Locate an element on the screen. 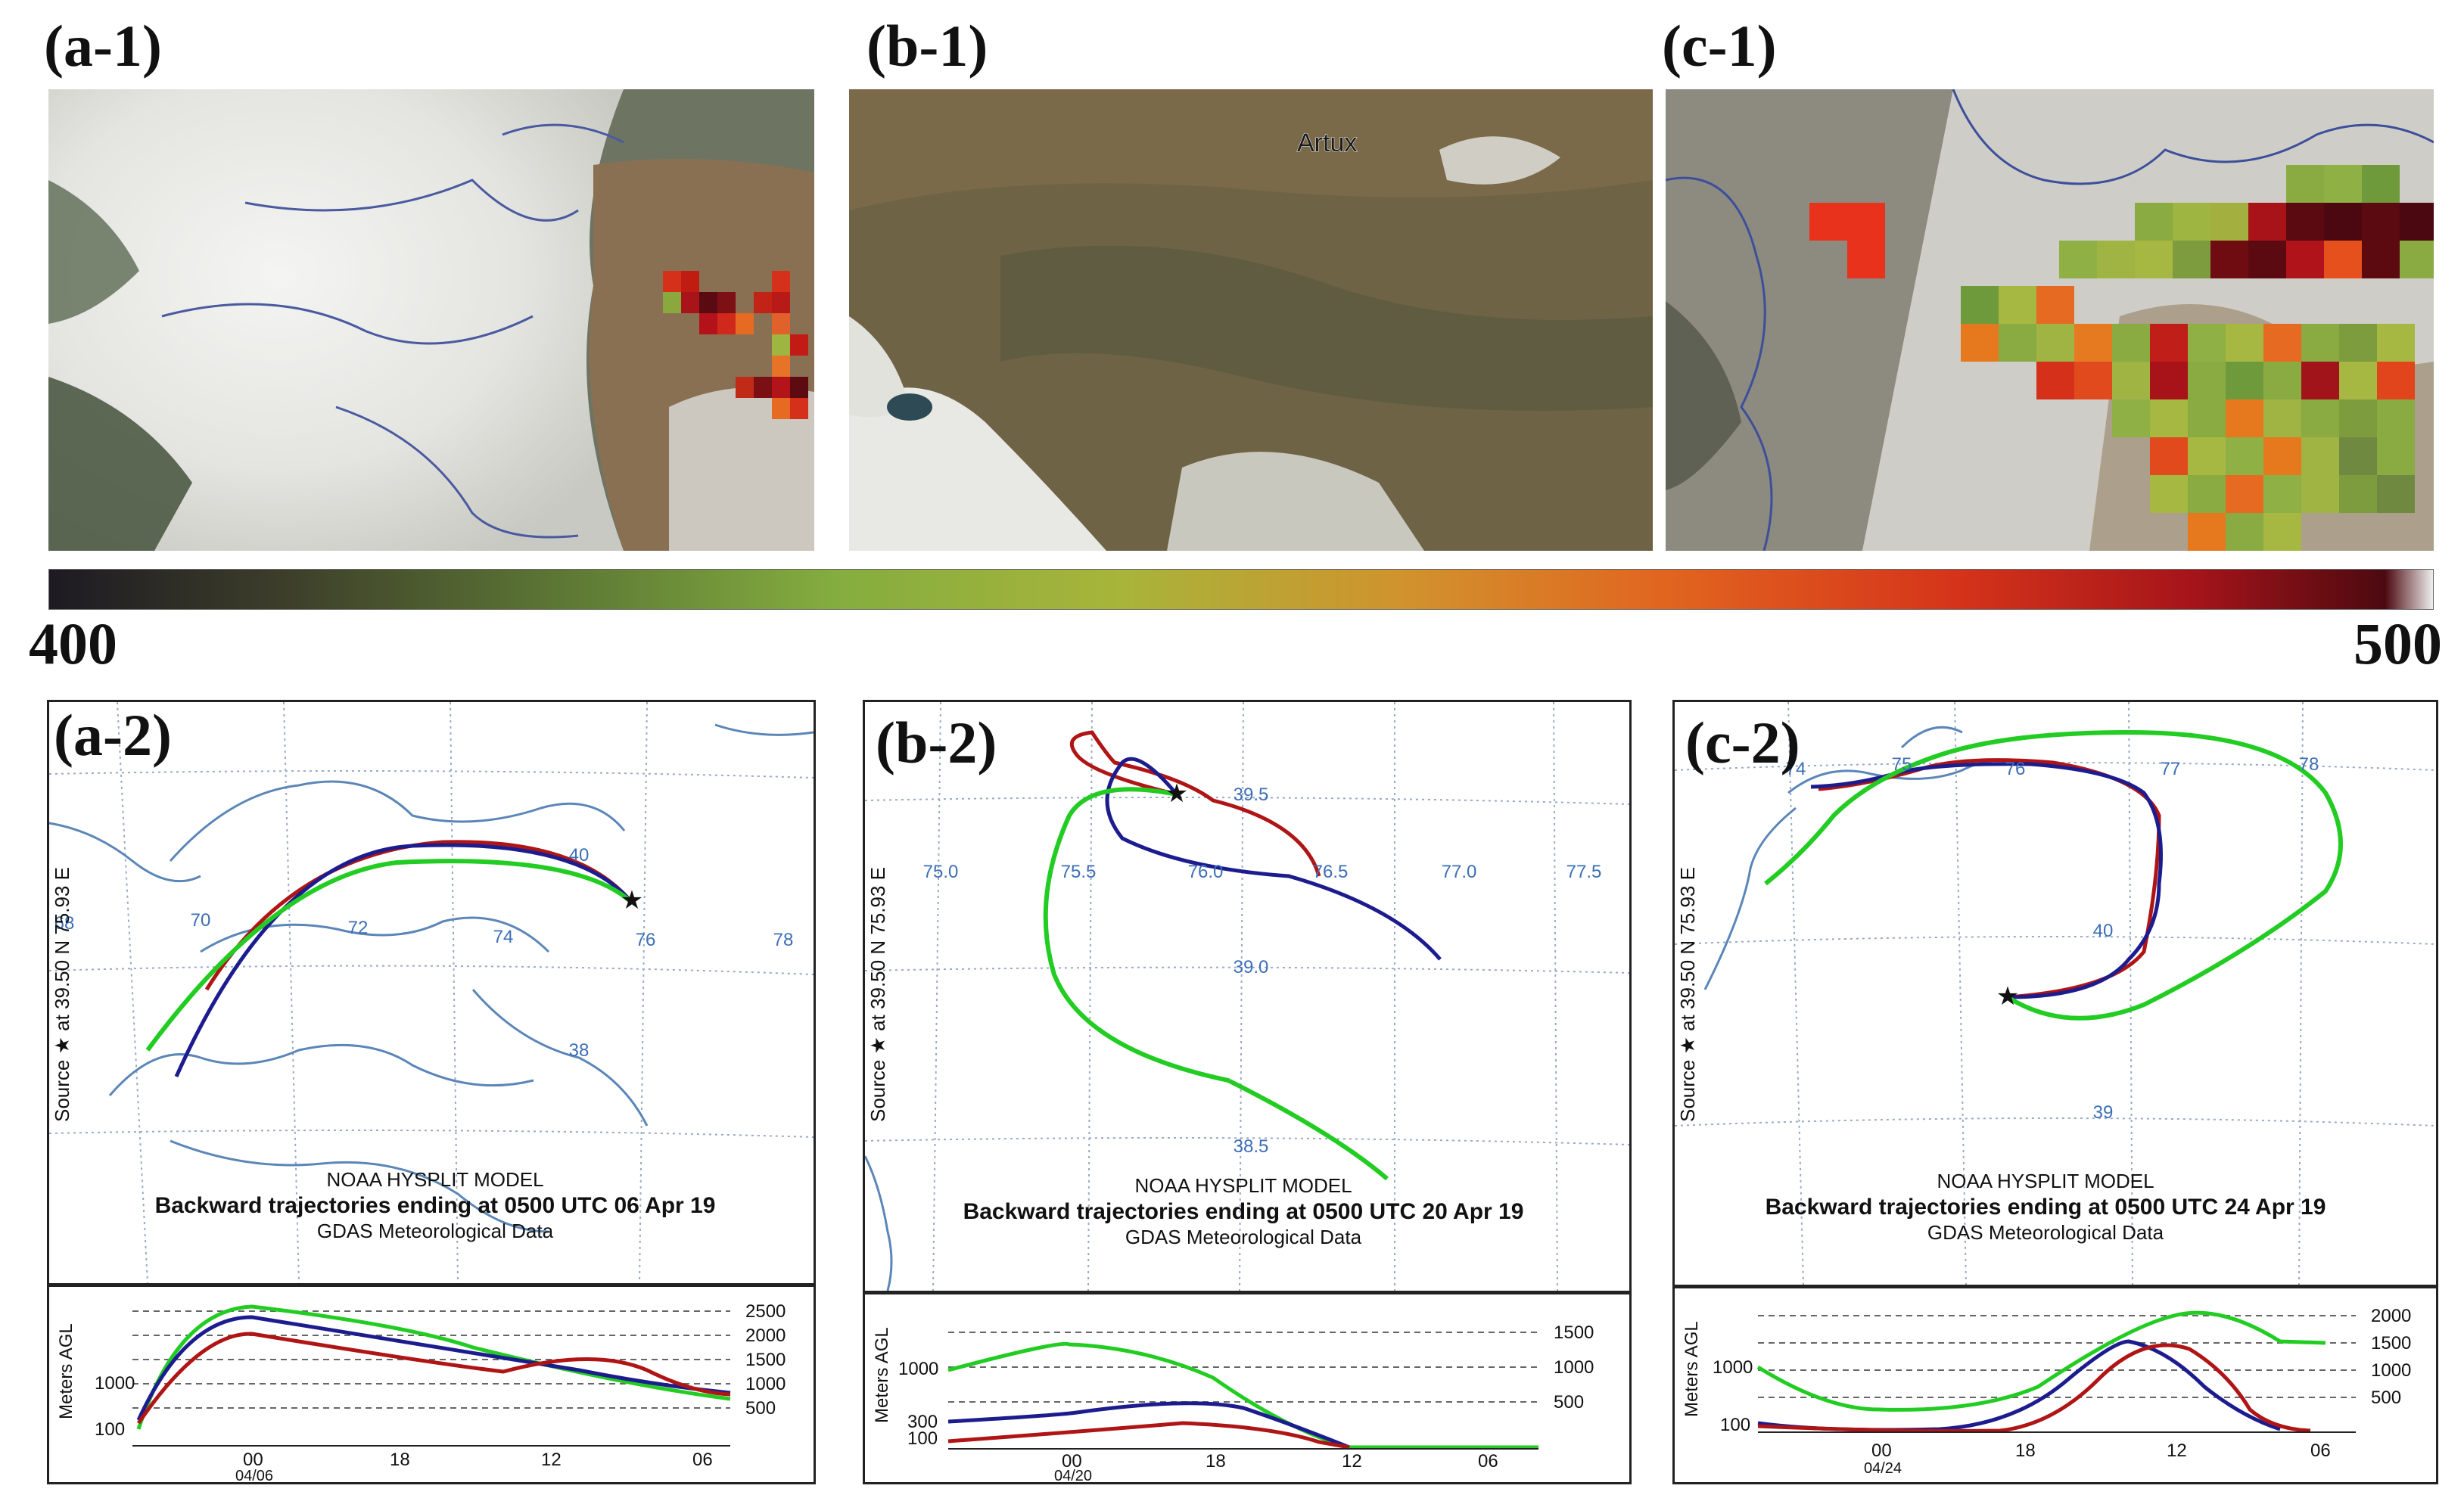 This screenshot has height=1498, width=2464. lon-tick: 72 is located at coordinates (358, 928).